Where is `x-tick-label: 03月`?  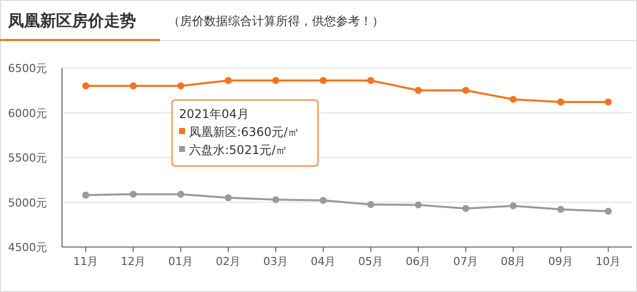 x-tick-label: 03月 is located at coordinates (275, 261).